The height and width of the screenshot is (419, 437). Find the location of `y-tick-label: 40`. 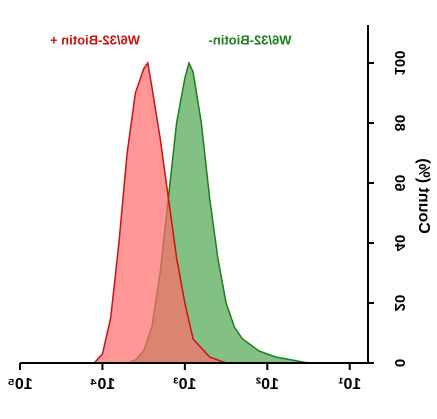

y-tick-label: 40 is located at coordinates (399, 243).